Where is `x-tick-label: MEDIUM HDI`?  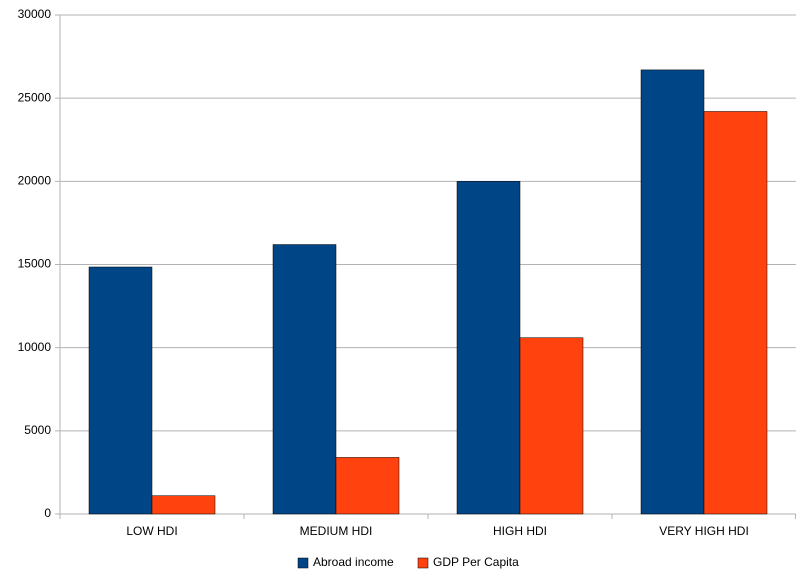 x-tick-label: MEDIUM HDI is located at coordinates (336, 531).